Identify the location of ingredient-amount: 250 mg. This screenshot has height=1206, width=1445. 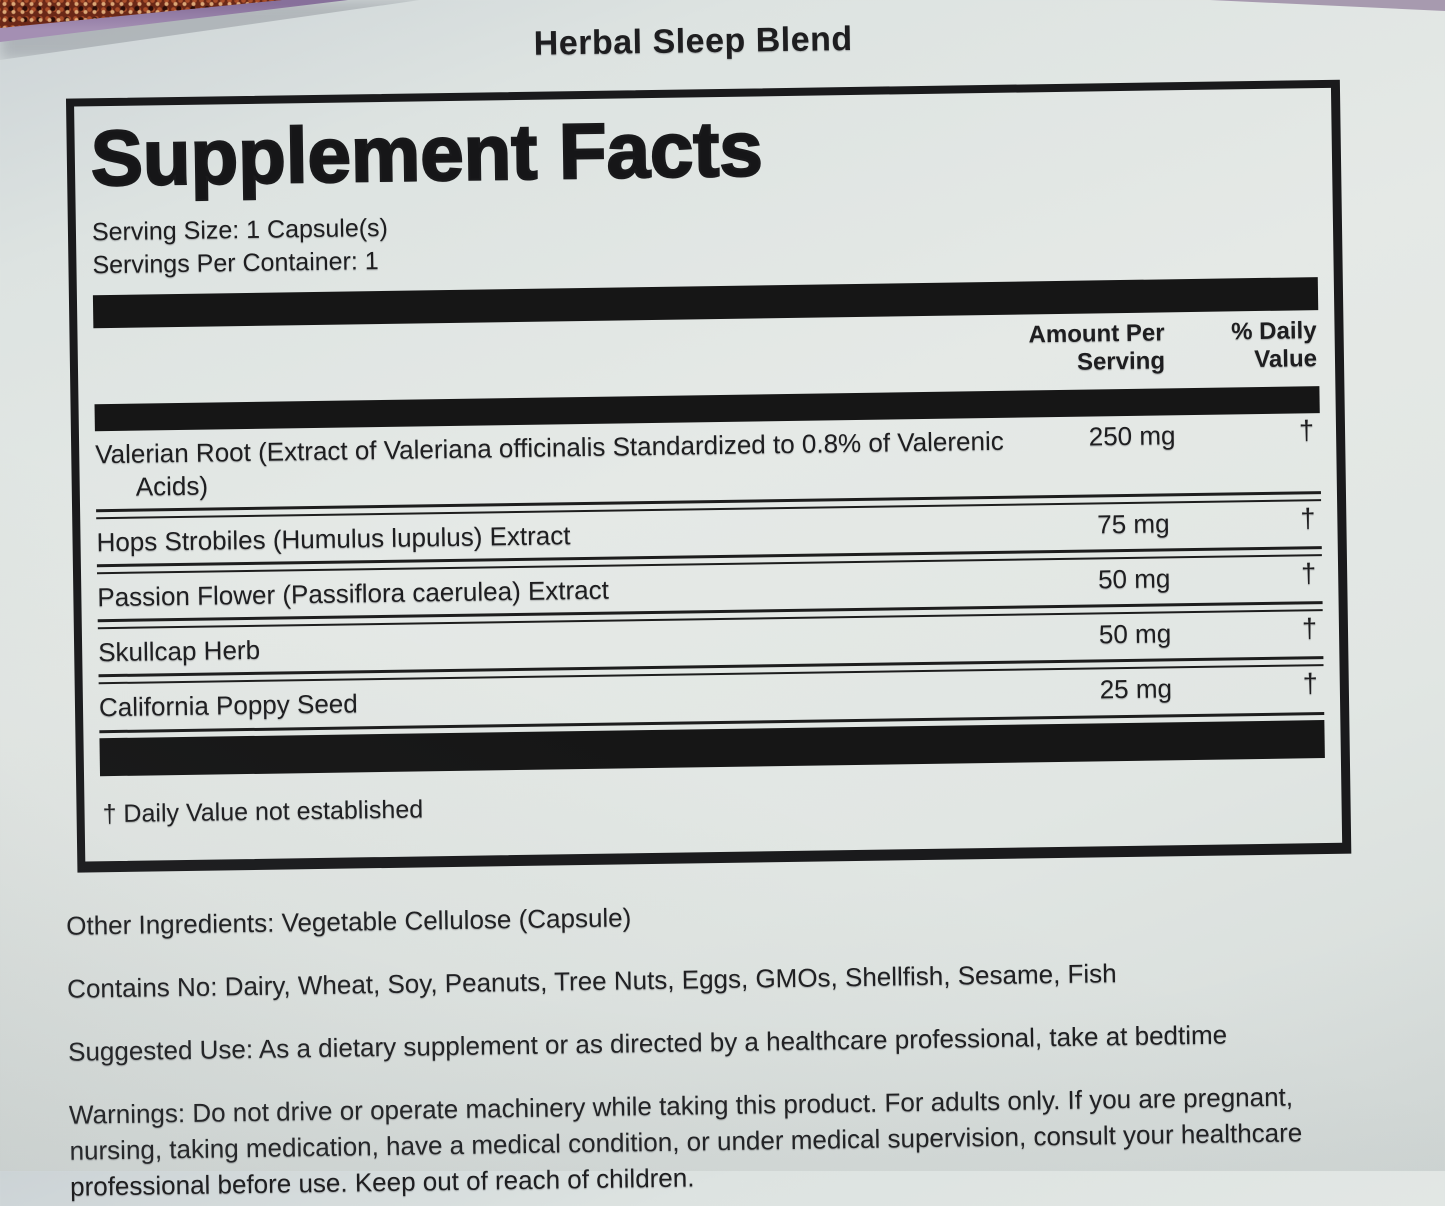
(1132, 435).